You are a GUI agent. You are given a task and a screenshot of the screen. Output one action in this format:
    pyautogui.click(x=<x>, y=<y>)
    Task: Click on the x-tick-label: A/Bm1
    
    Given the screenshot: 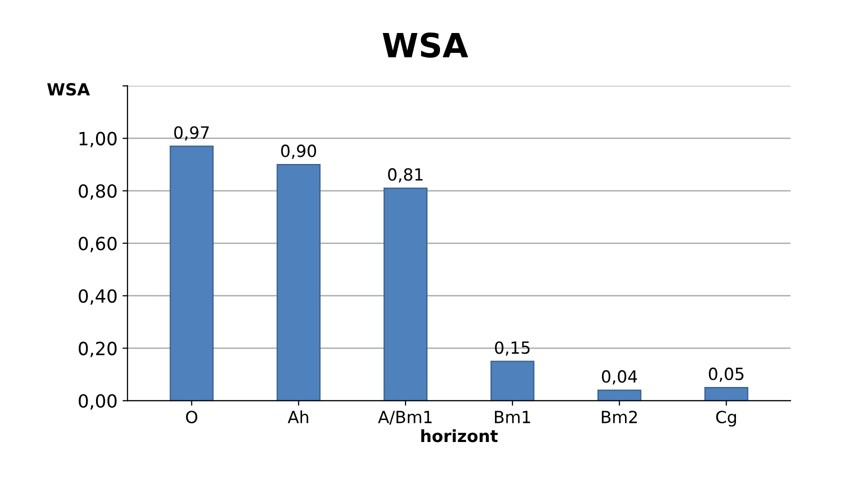 What is the action you would take?
    pyautogui.click(x=405, y=417)
    